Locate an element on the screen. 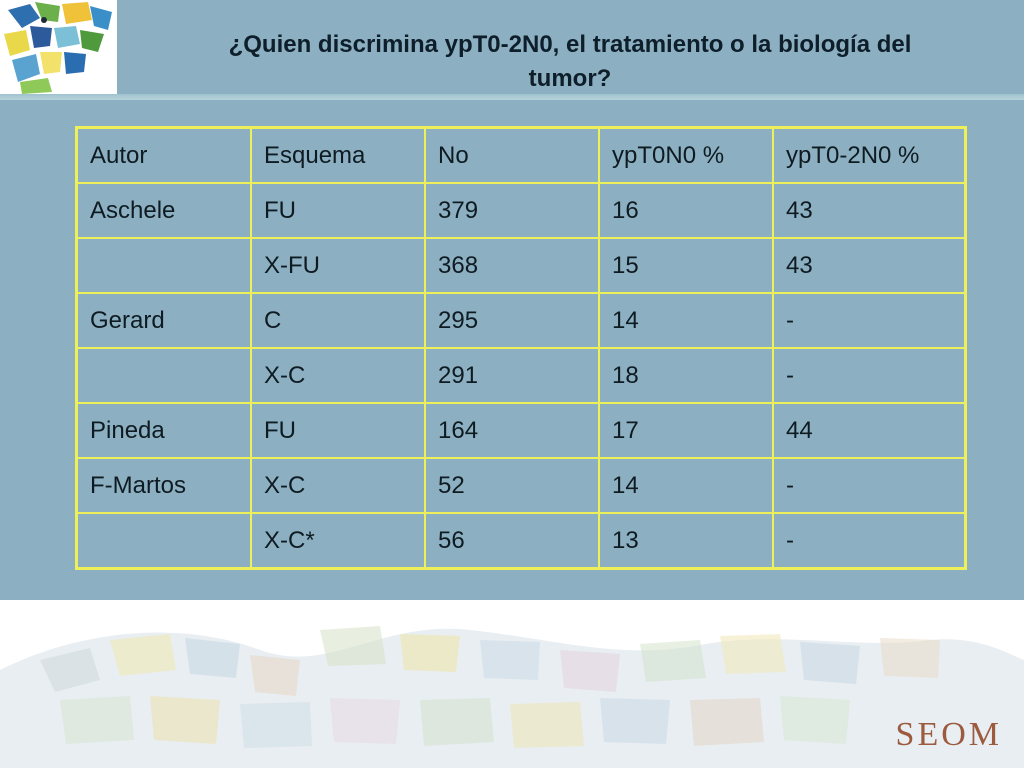  header-bar is located at coordinates (570, 47).